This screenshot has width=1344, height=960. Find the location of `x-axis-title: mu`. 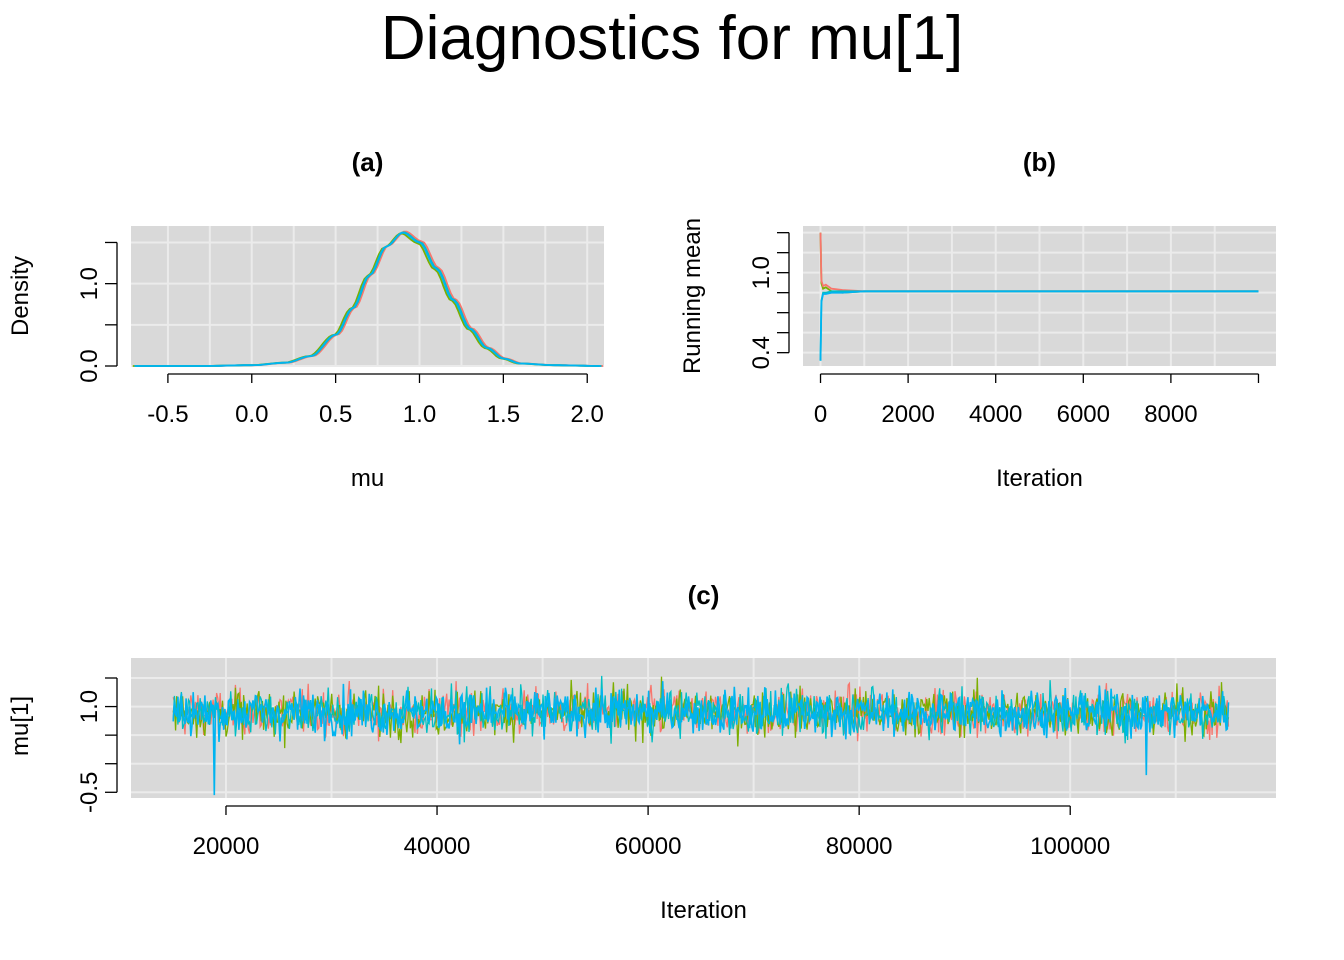

x-axis-title: mu is located at coordinates (367, 478).